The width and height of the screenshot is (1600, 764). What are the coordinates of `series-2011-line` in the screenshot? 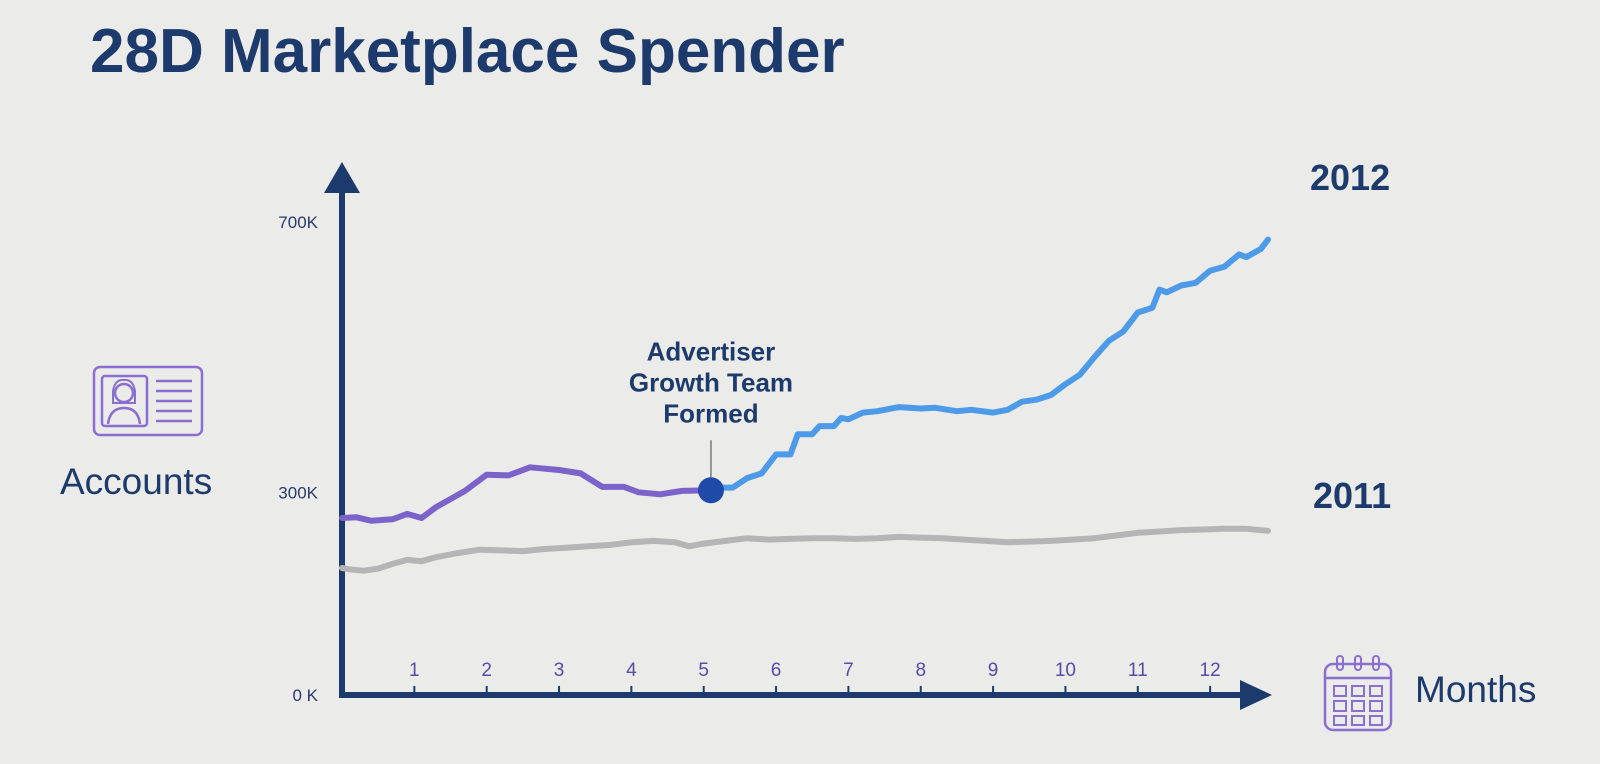 It's located at (805, 549).